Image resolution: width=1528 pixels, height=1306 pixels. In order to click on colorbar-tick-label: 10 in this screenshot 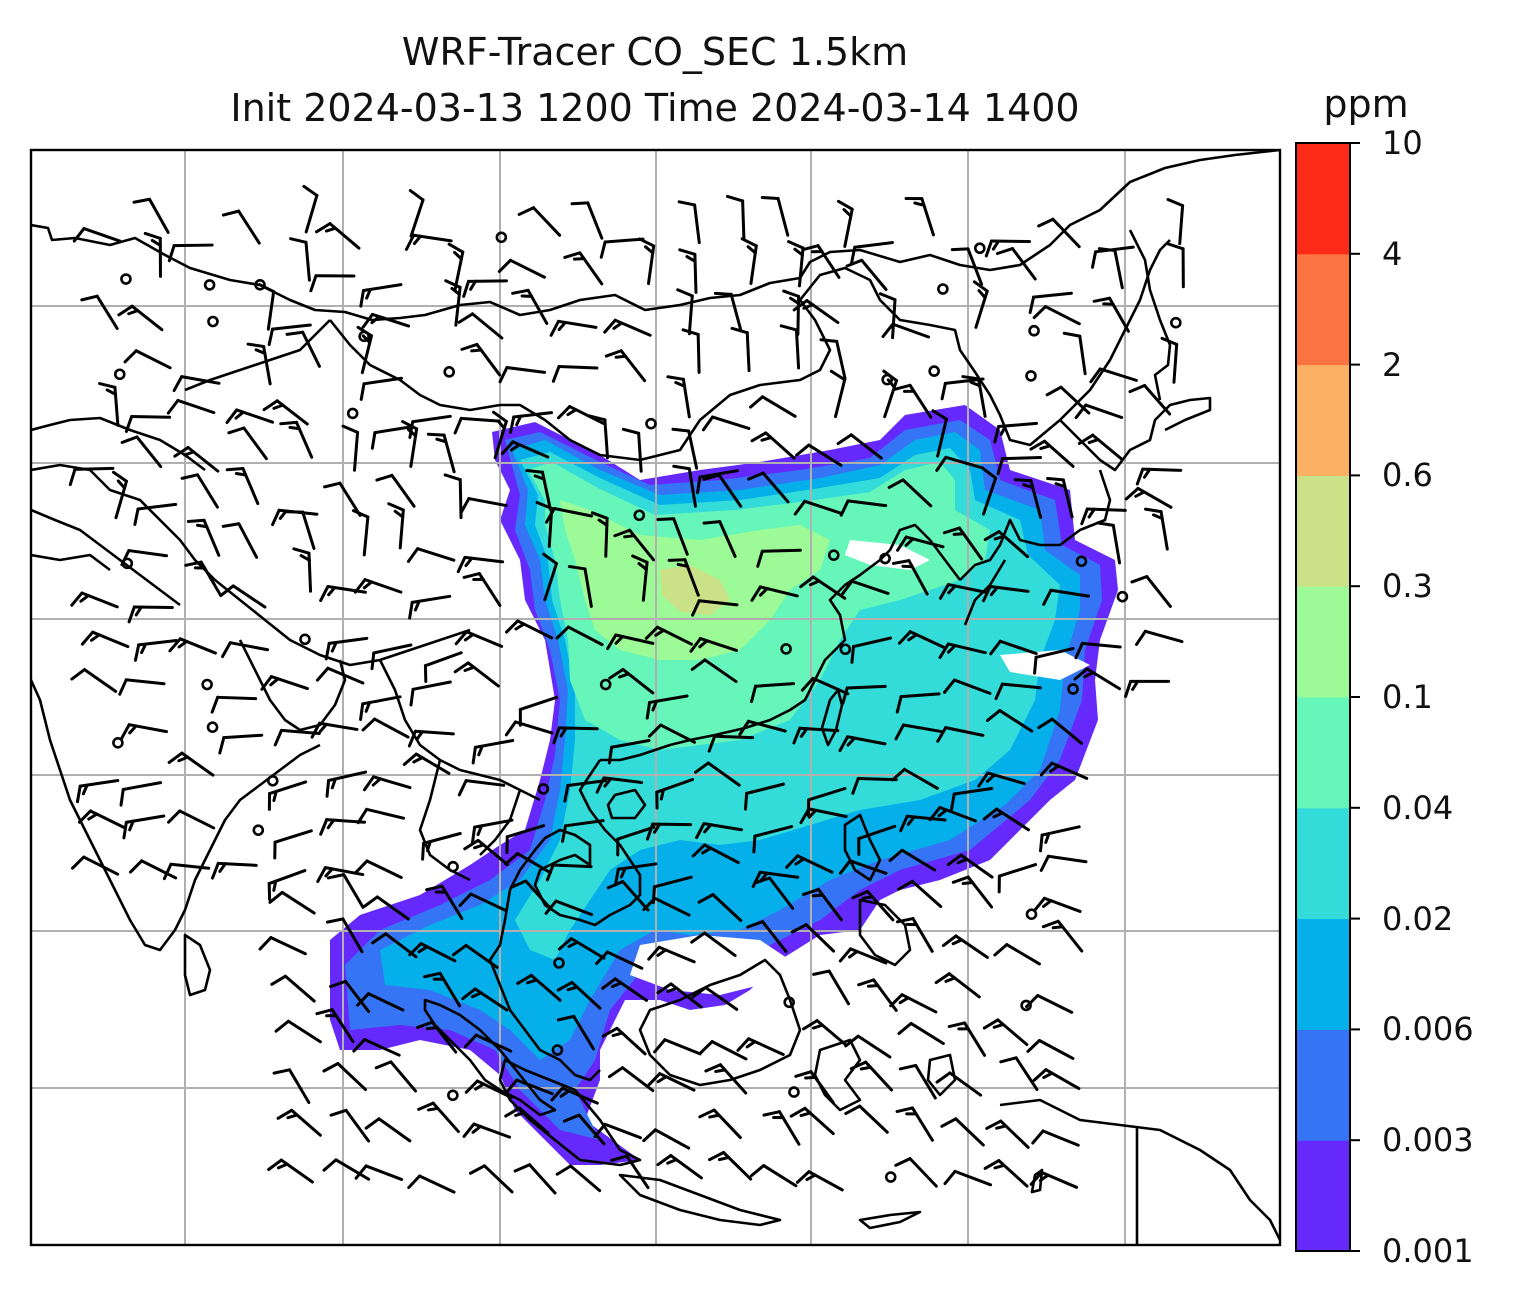, I will do `click(1402, 143)`.